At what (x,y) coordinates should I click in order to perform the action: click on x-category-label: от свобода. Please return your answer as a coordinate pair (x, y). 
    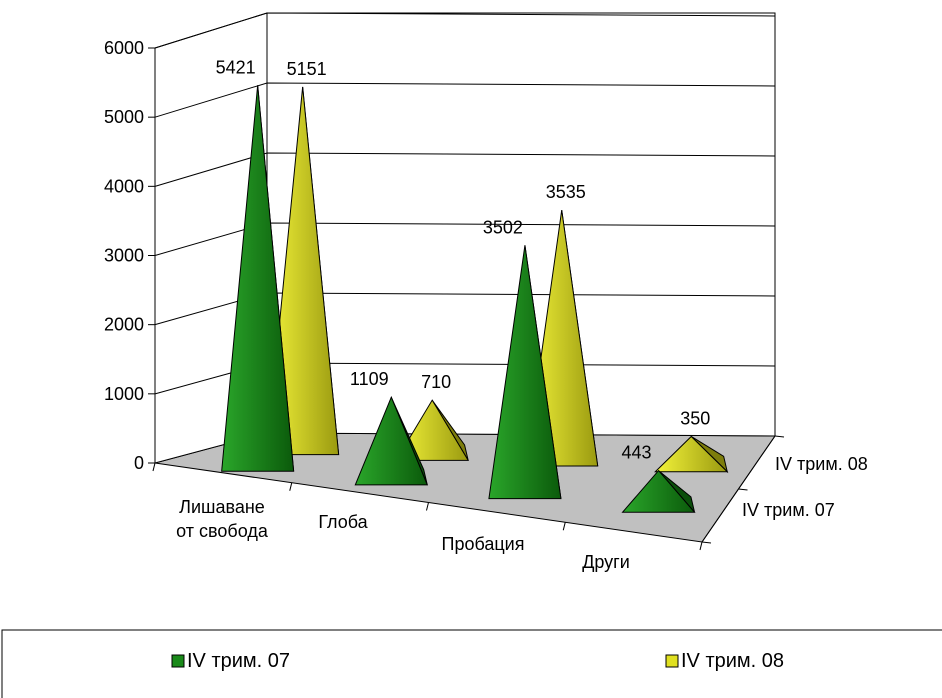
    Looking at the image, I should click on (222, 531).